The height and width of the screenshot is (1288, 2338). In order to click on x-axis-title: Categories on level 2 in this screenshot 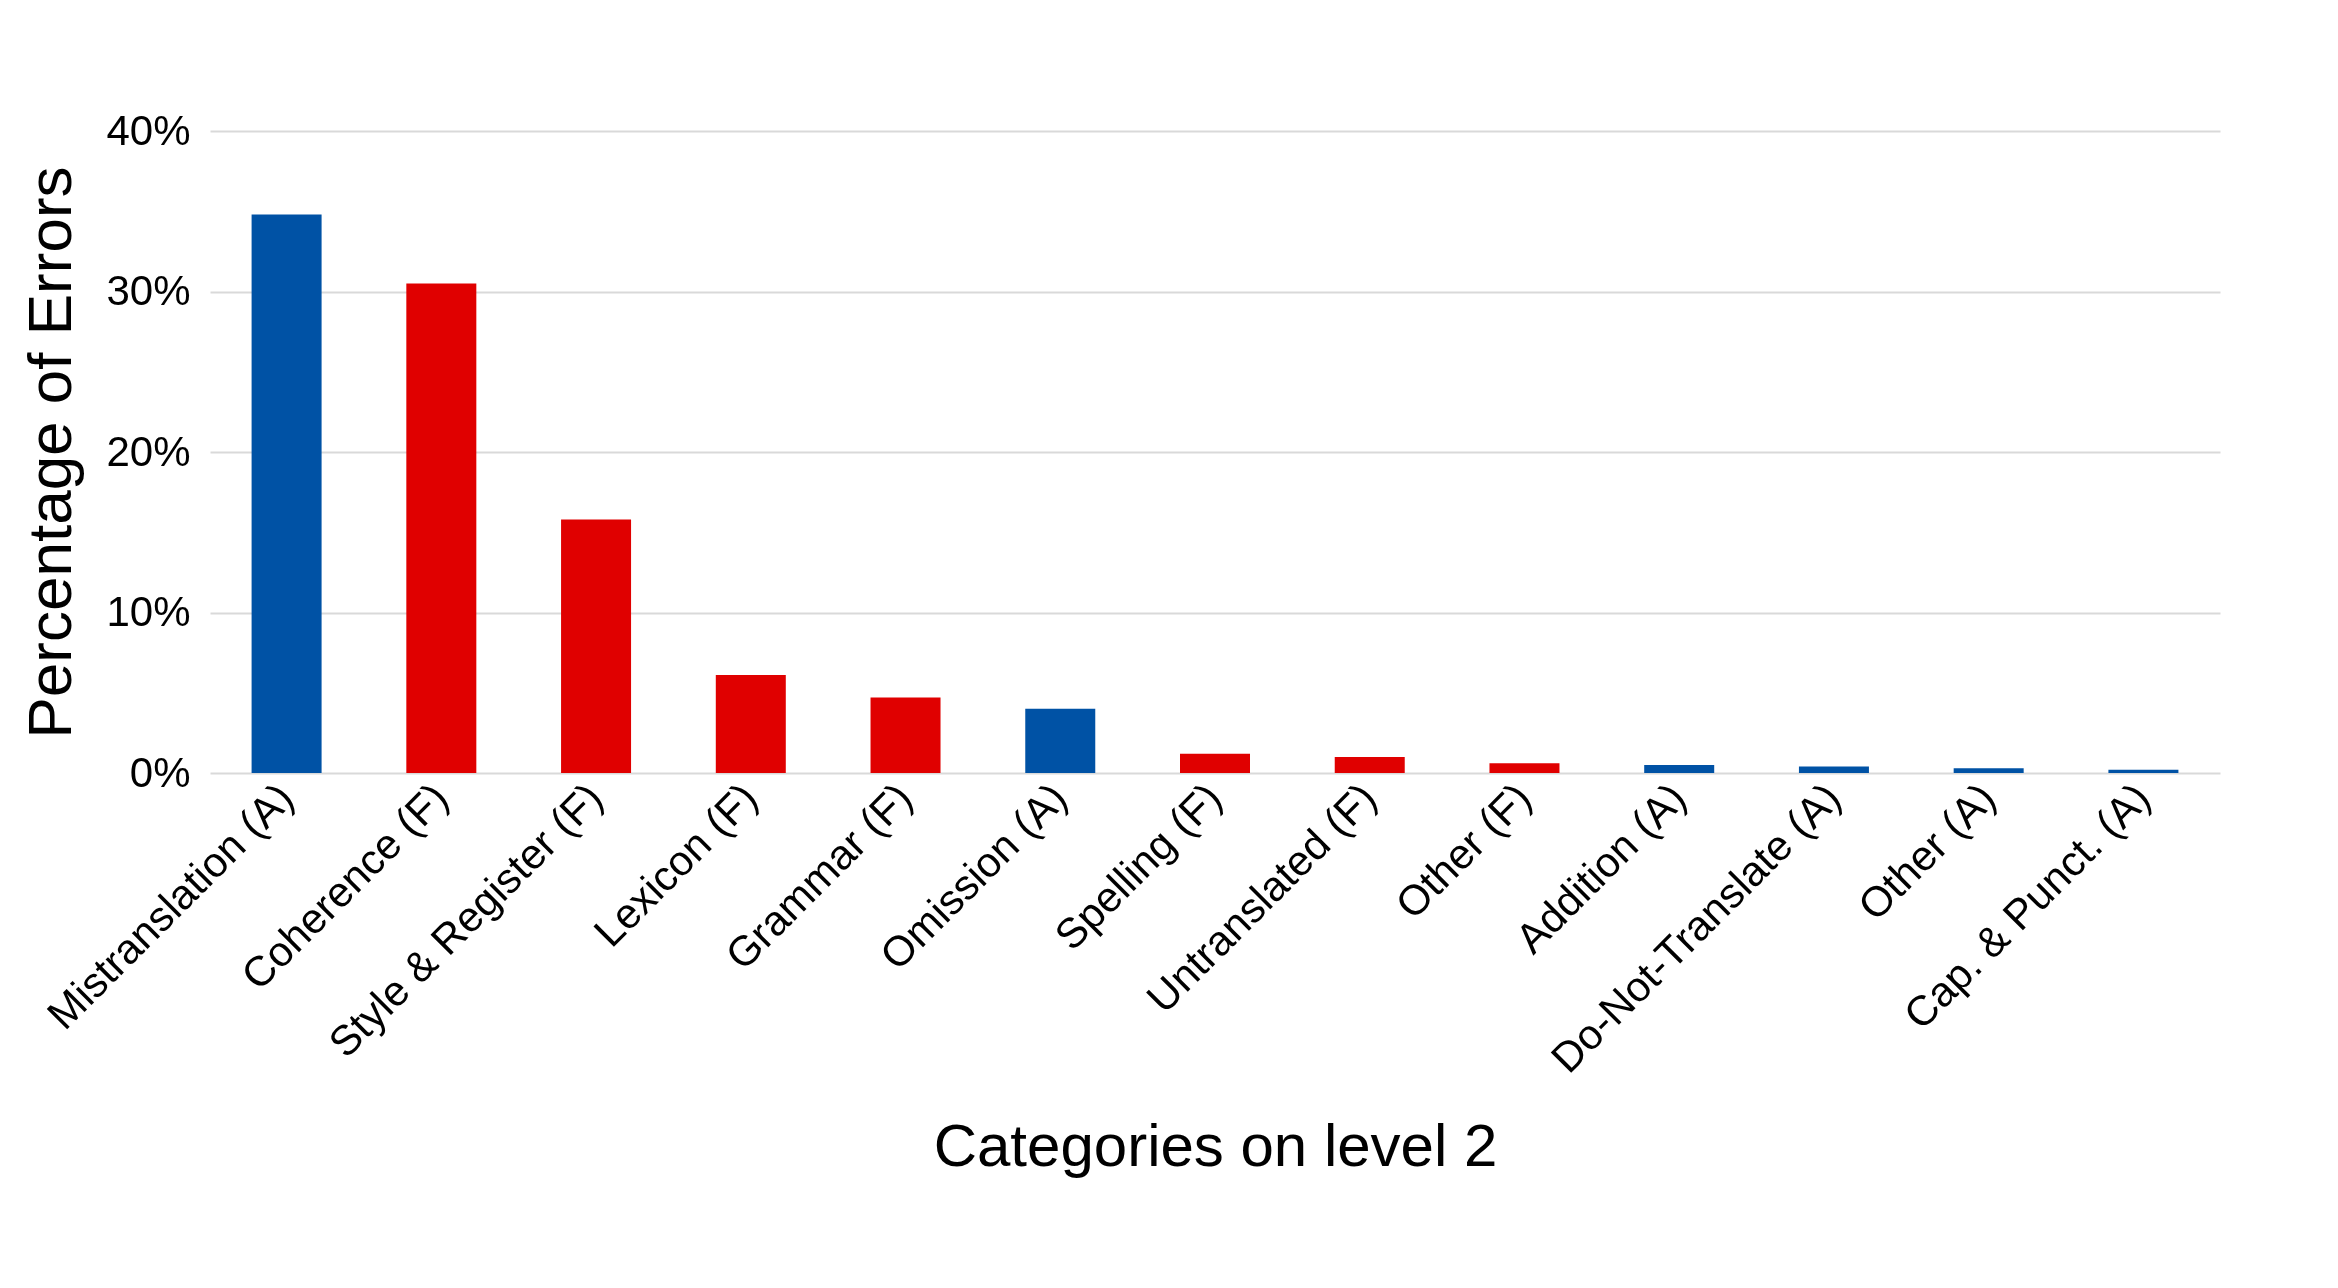, I will do `click(1215, 1145)`.